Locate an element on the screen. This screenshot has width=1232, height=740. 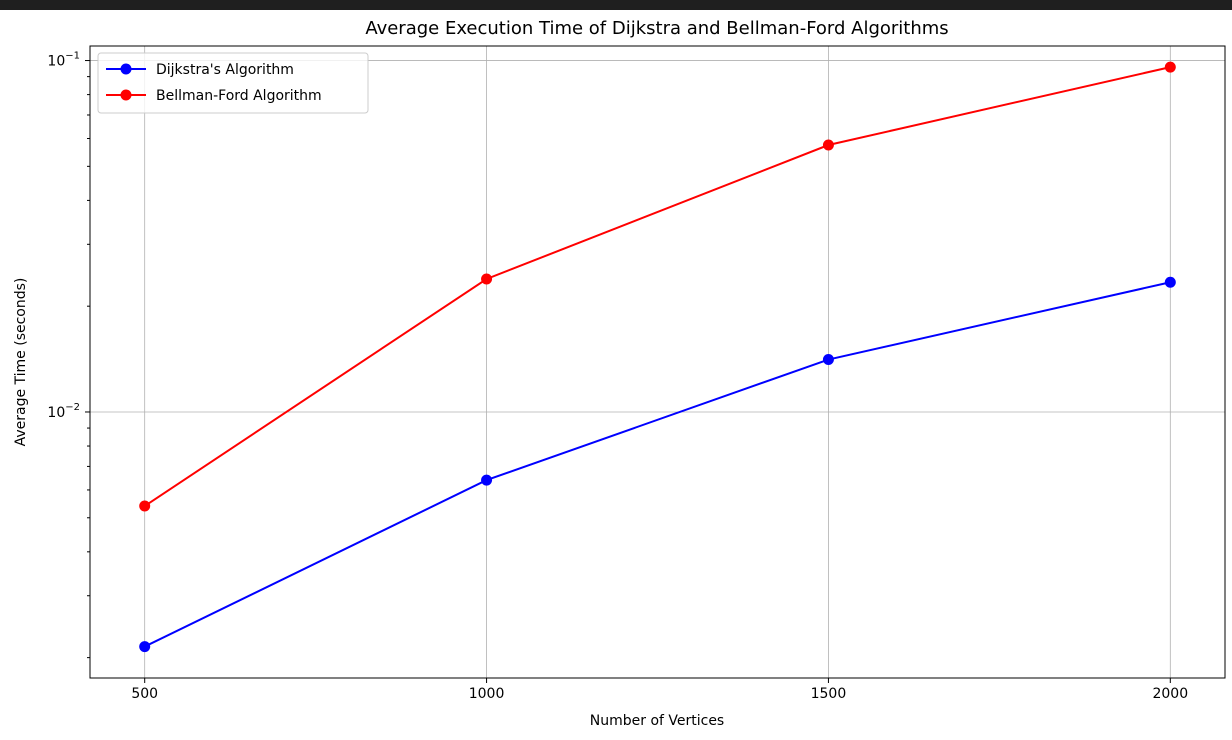
x-tick-label: 1500 is located at coordinates (829, 694).